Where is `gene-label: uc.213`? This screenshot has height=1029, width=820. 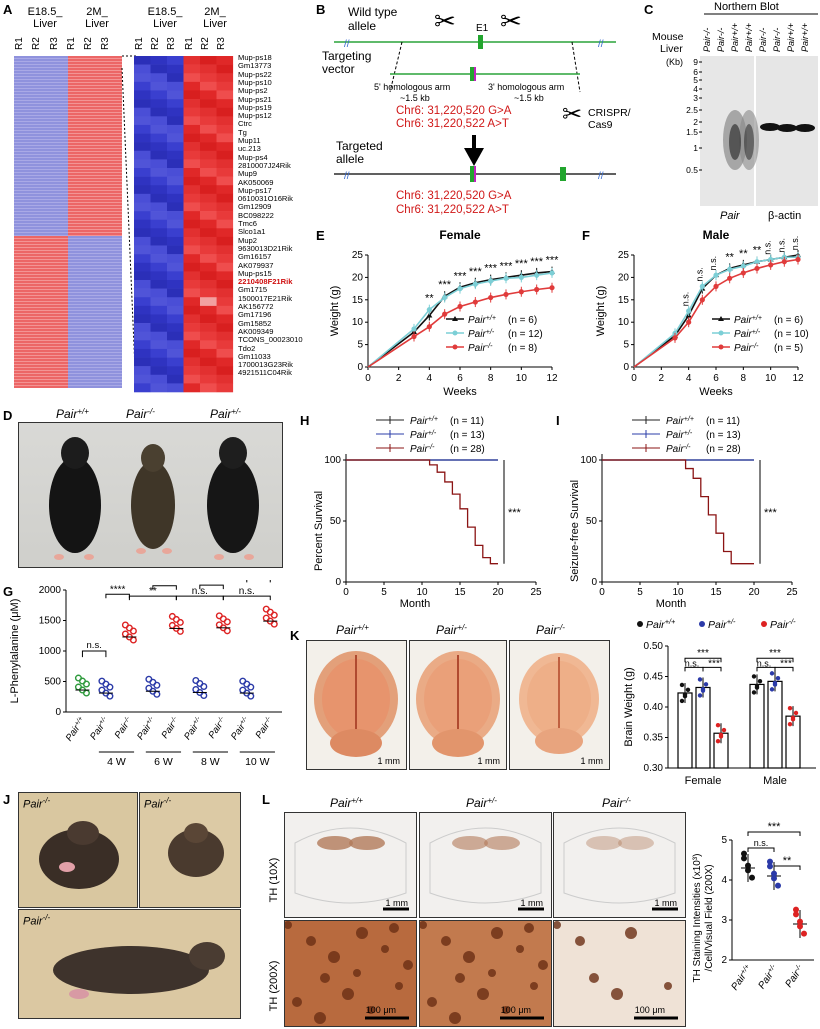 gene-label: uc.213 is located at coordinates (249, 149).